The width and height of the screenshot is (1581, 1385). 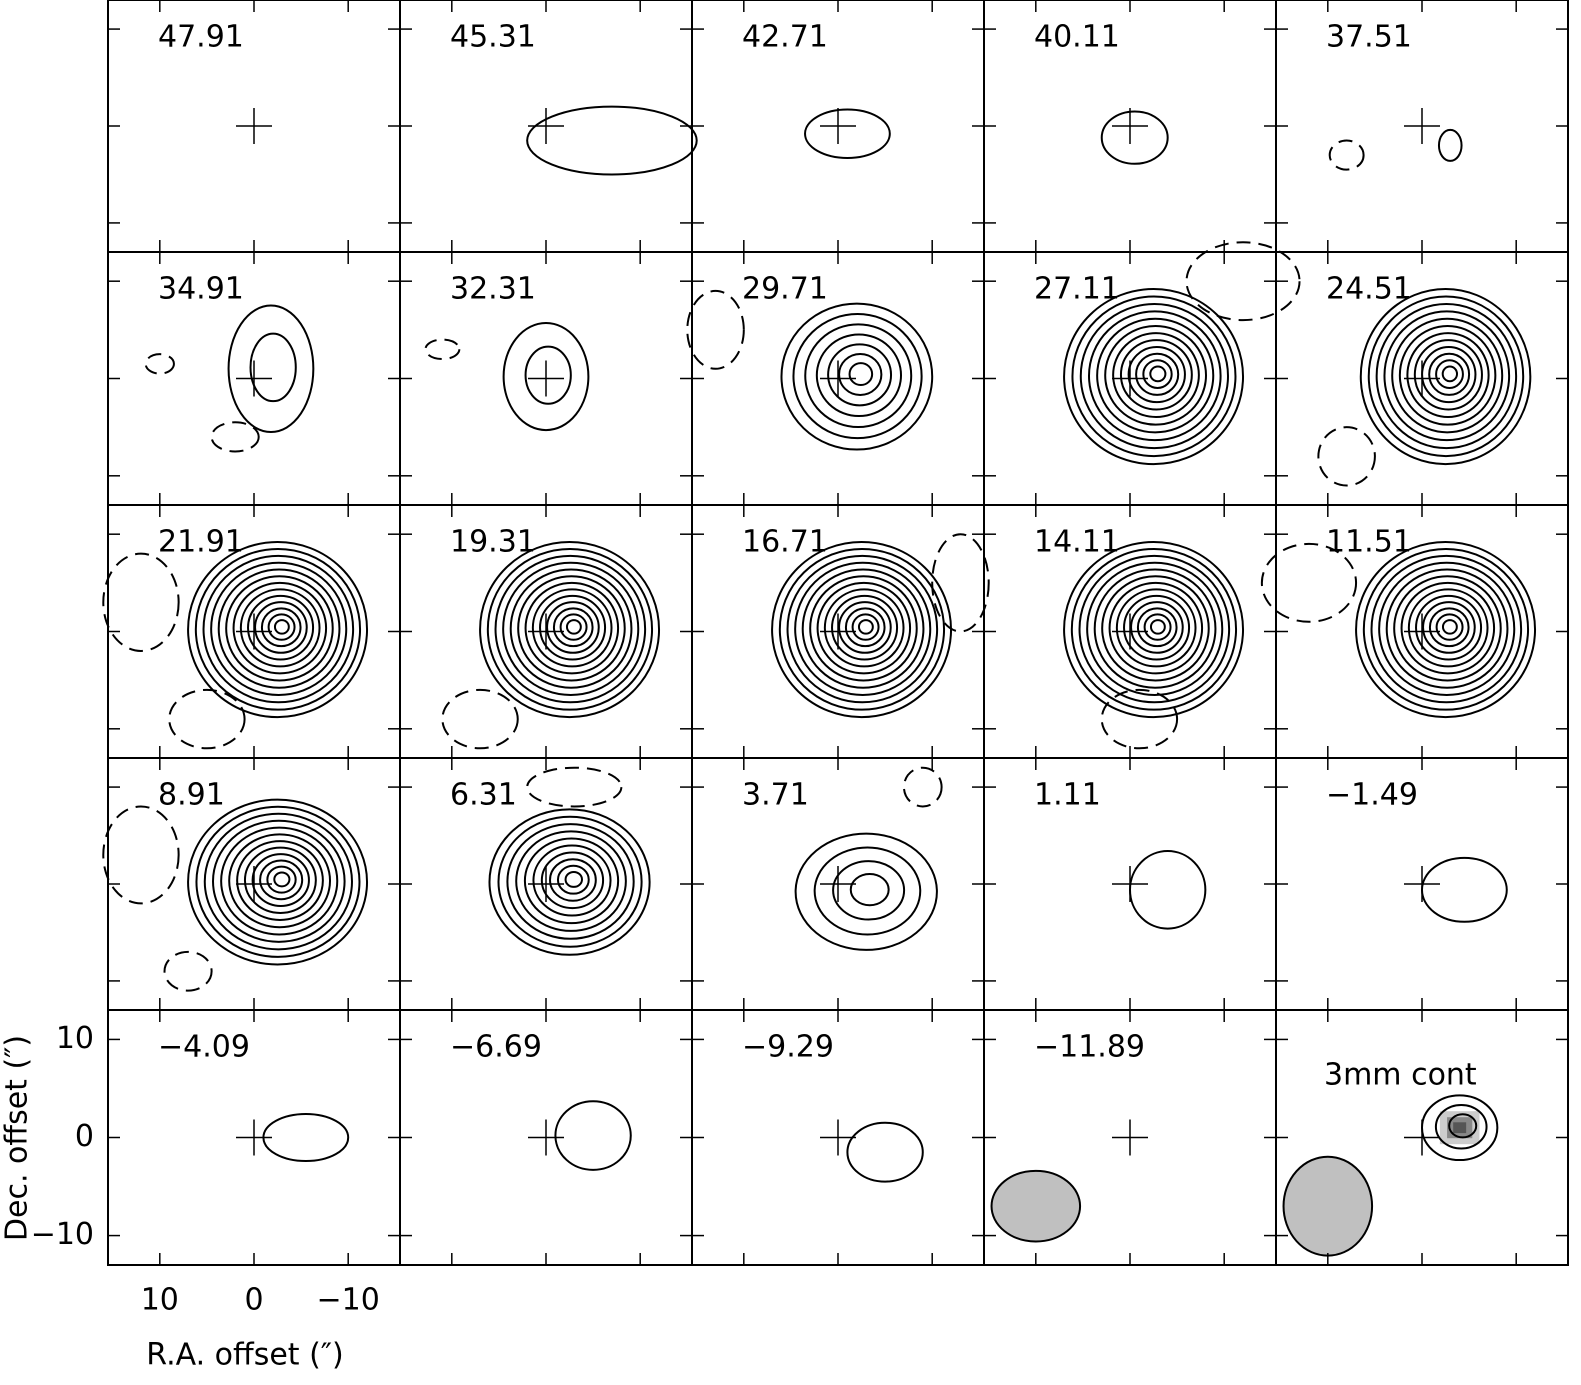 What do you see at coordinates (84, 1136) in the screenshot?
I see `y-tick-label: 0` at bounding box center [84, 1136].